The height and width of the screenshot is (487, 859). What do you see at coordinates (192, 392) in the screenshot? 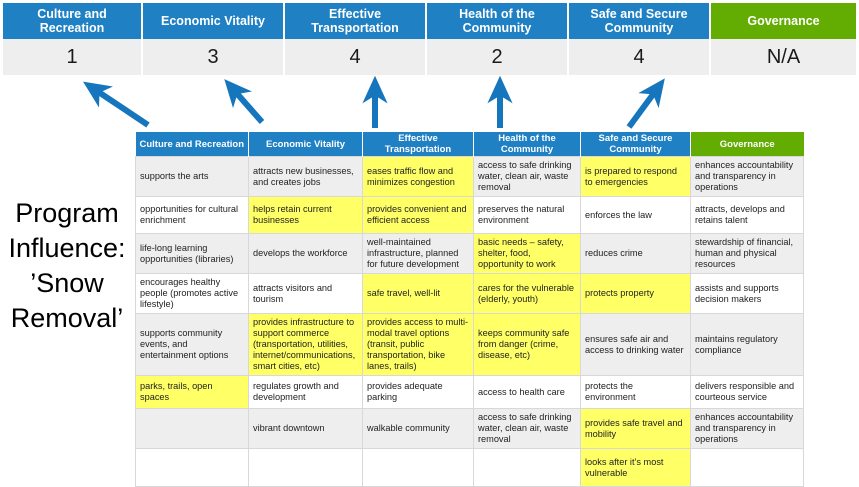
I see `matrix-cell: parks, trails, open spaces` at bounding box center [192, 392].